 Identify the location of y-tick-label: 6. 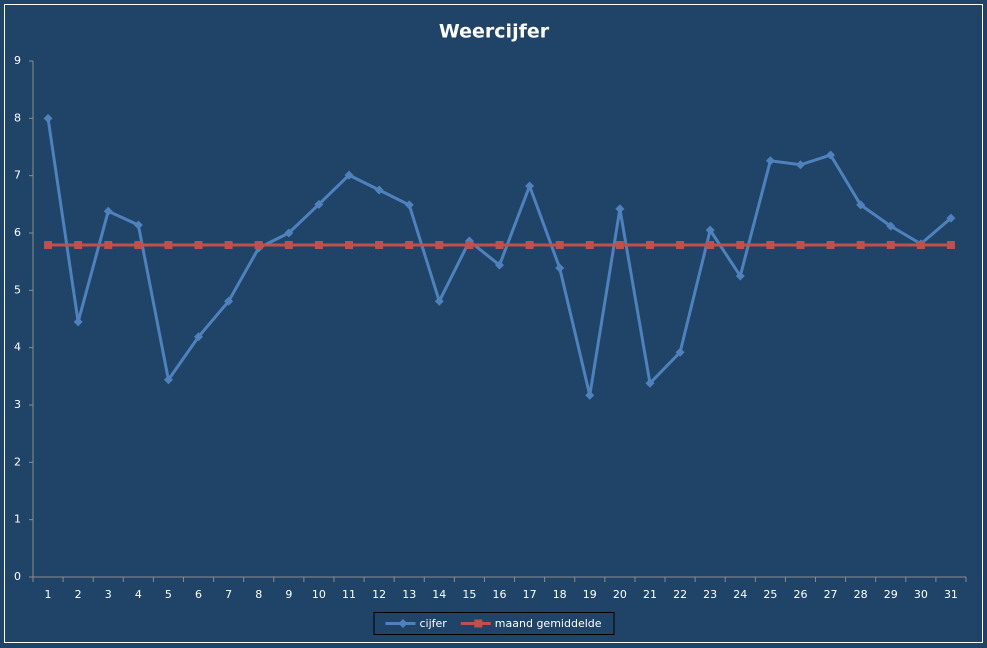
(17, 232).